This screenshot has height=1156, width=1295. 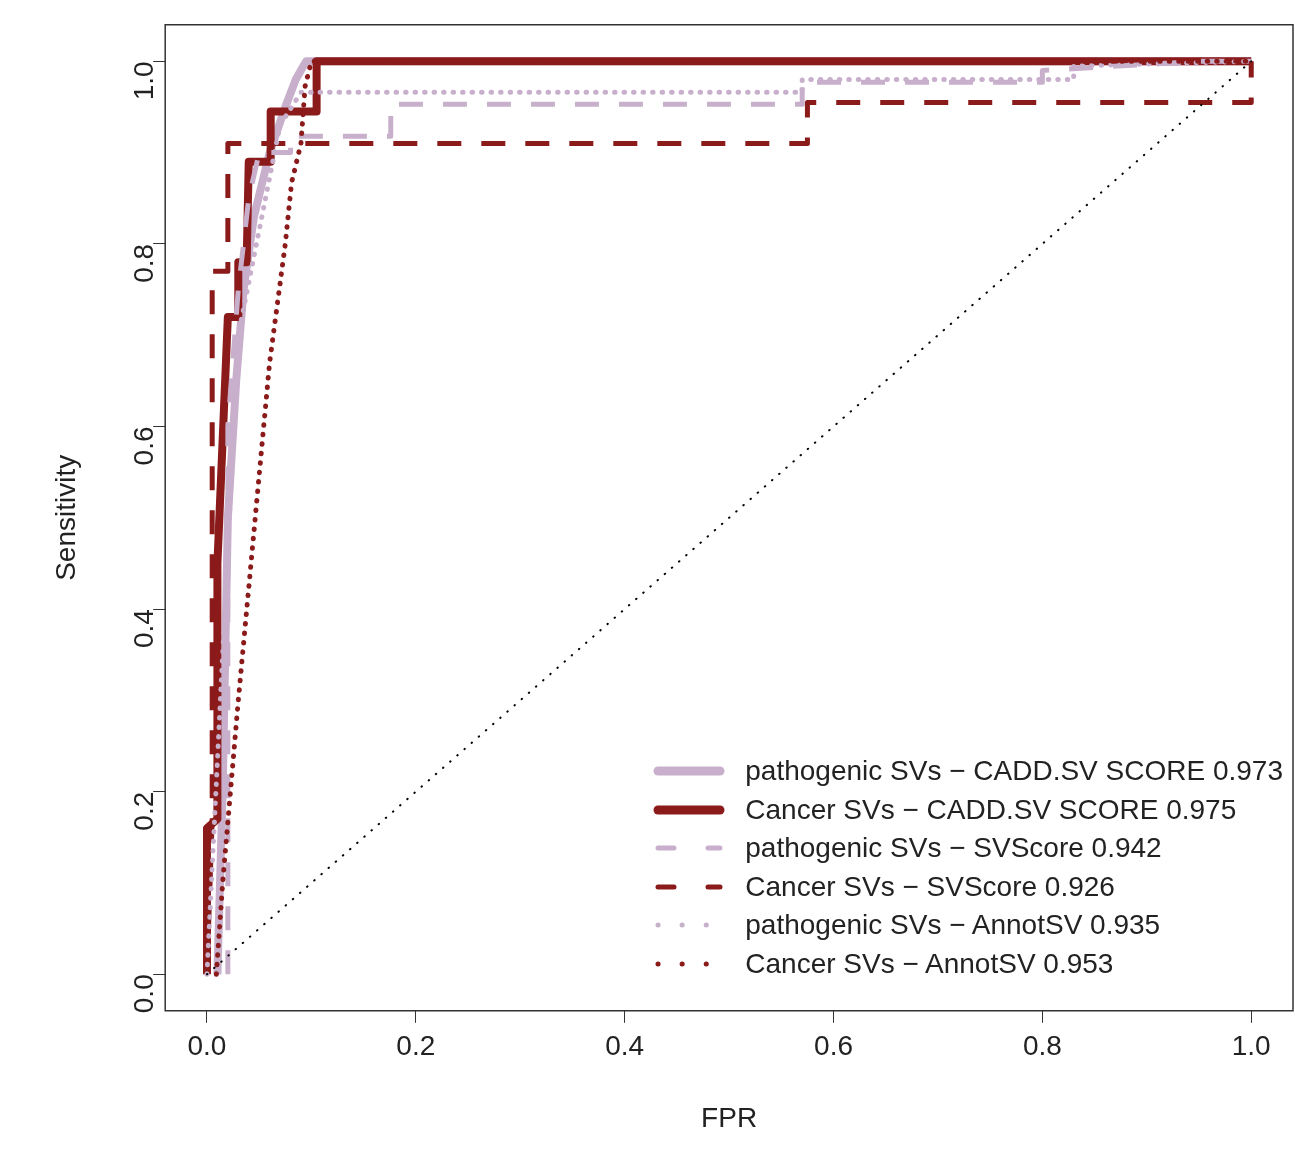 What do you see at coordinates (143, 446) in the screenshot?
I see `y-tick-label: 0.6` at bounding box center [143, 446].